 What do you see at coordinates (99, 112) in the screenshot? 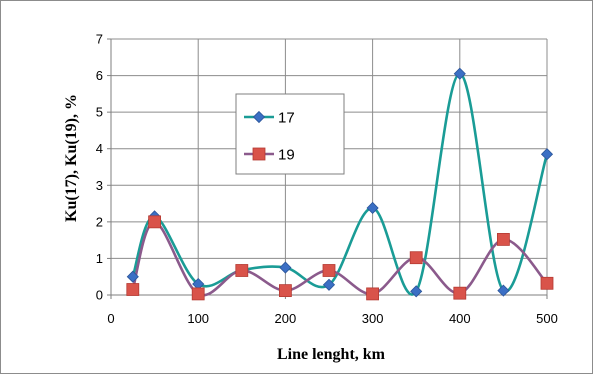
I see `y-tick-label: 5` at bounding box center [99, 112].